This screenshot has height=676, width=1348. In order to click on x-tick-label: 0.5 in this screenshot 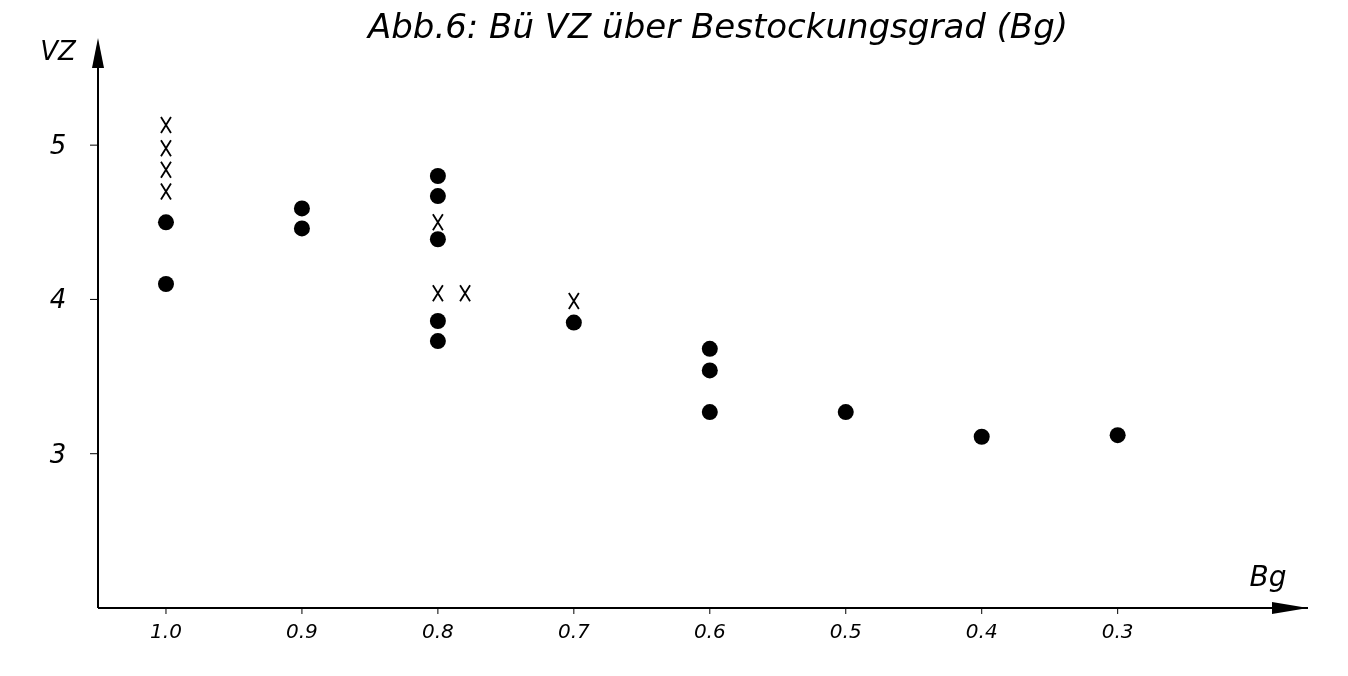, I will do `click(845, 631)`.